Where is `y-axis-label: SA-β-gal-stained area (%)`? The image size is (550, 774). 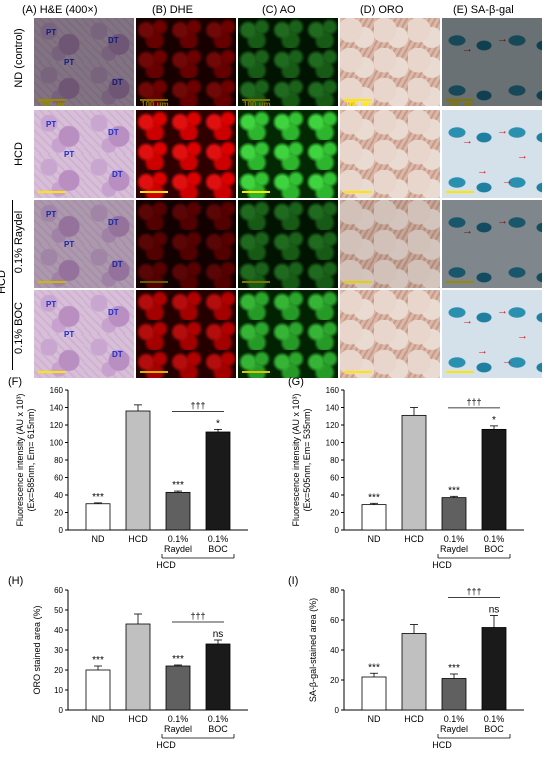 y-axis-label: SA-β-gal-stained area (%) is located at coordinates (313, 650).